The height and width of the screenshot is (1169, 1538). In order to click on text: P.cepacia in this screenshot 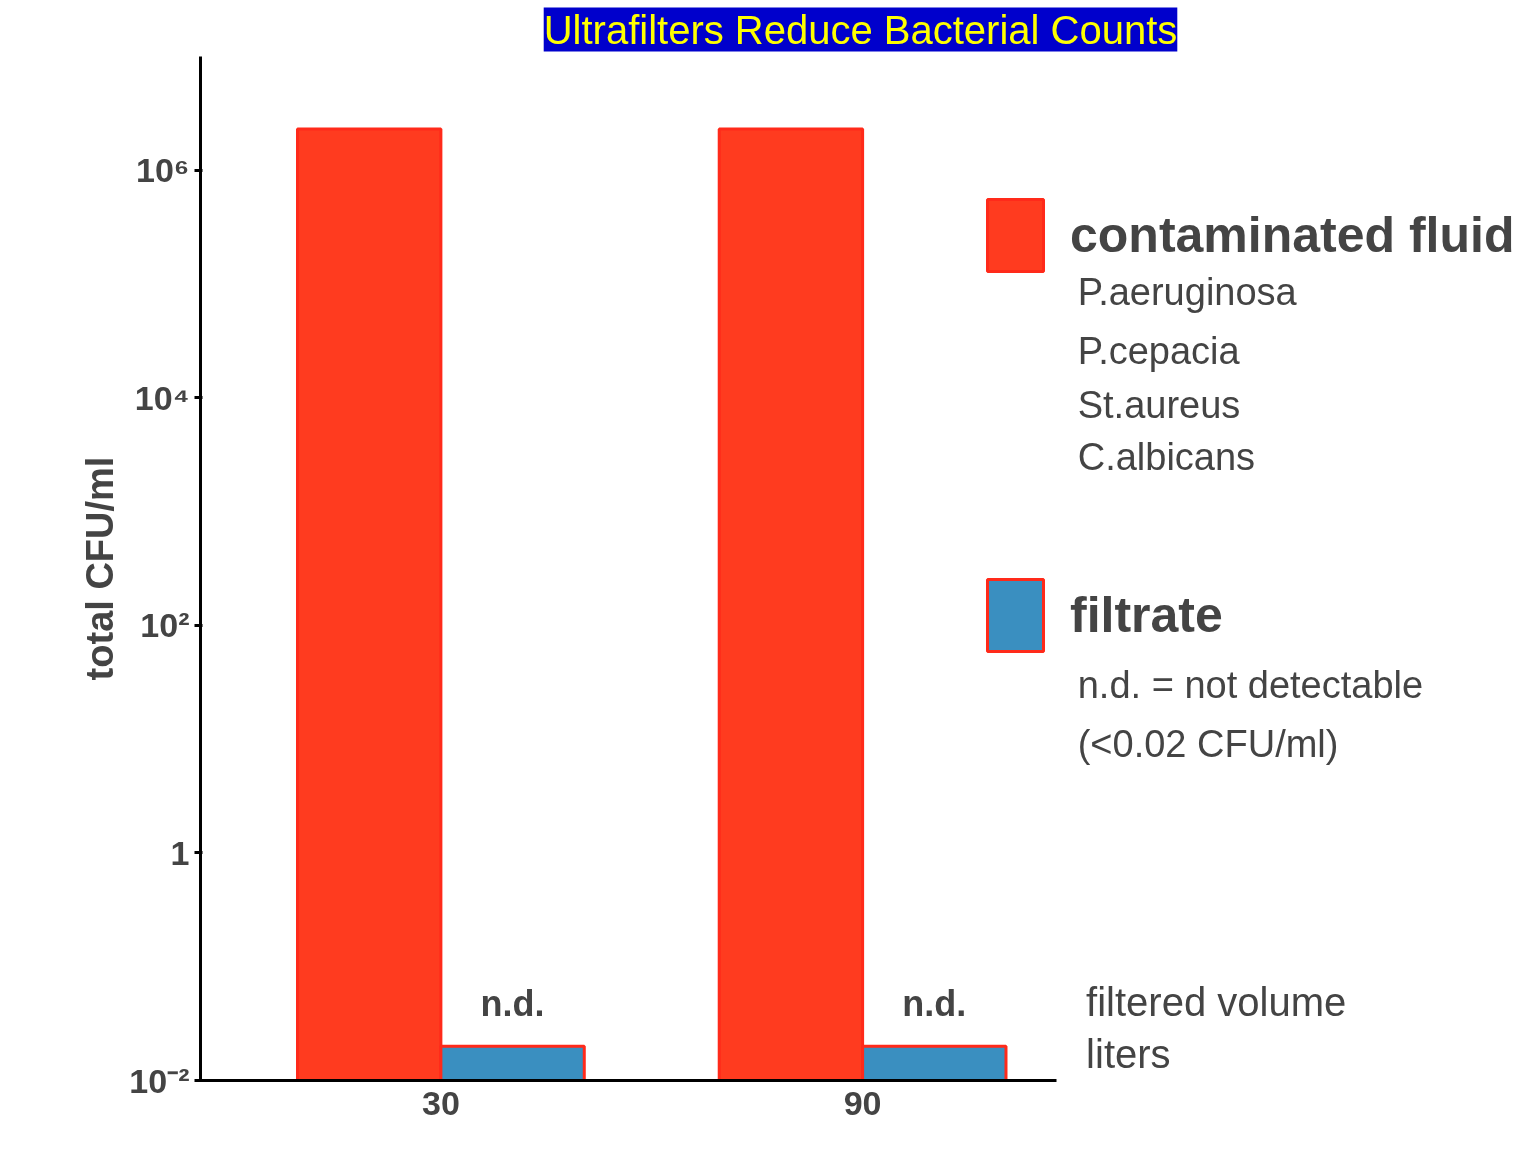, I will do `click(1159, 350)`.